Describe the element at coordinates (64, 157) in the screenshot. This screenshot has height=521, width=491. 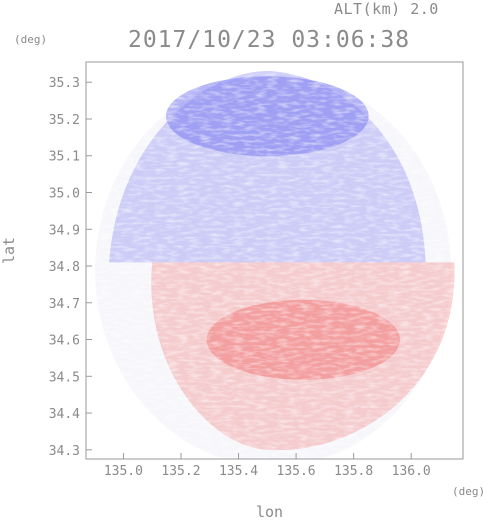
I see `y-tick-label-8: 35.1` at that location.